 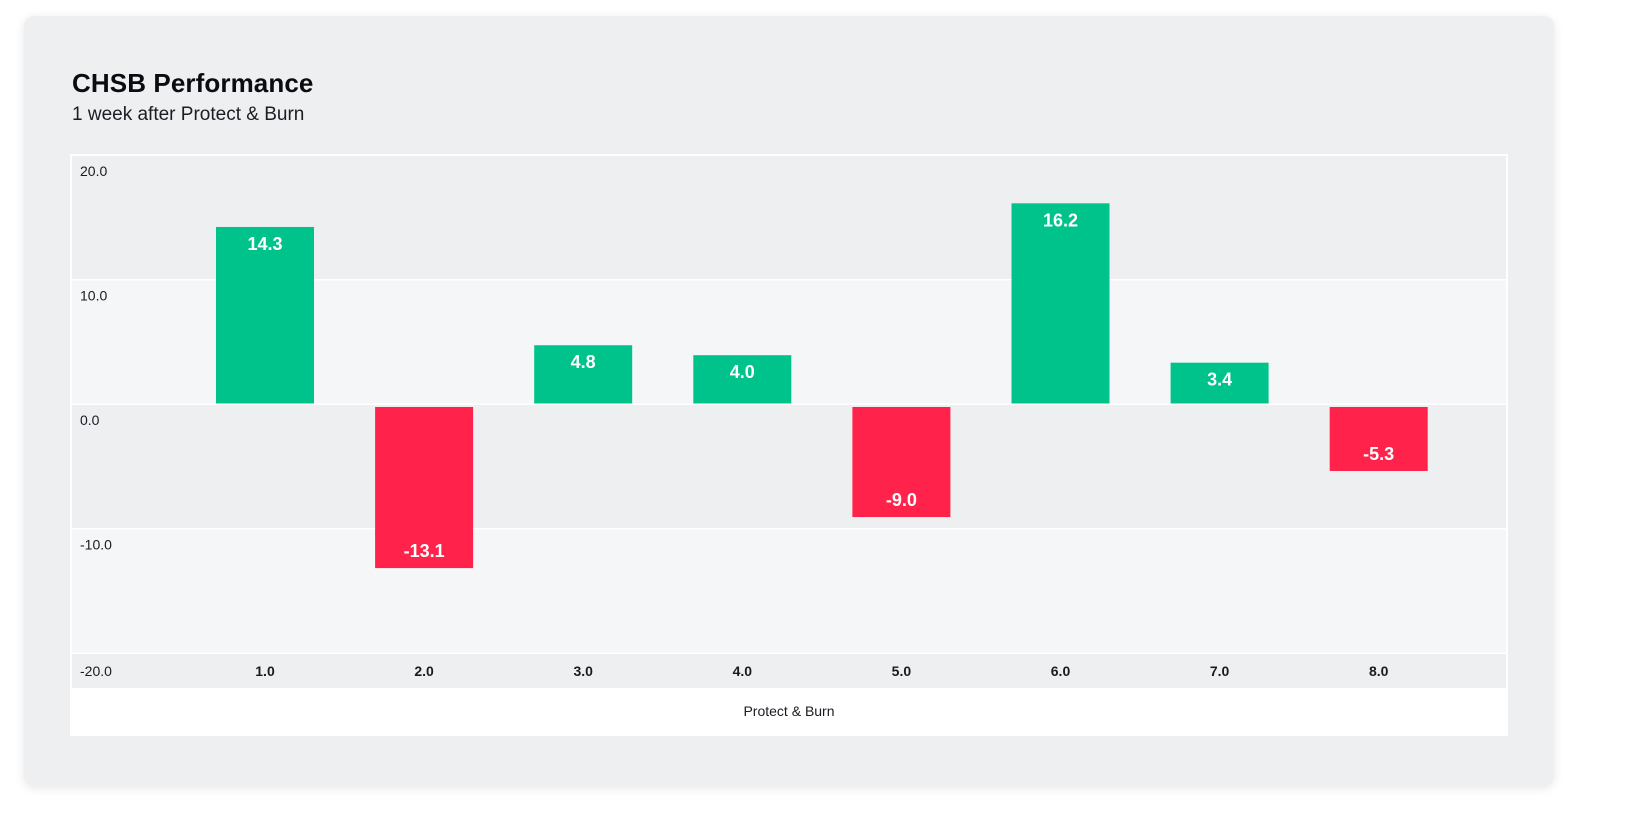 What do you see at coordinates (424, 671) in the screenshot?
I see `x-tick-label: 2.0` at bounding box center [424, 671].